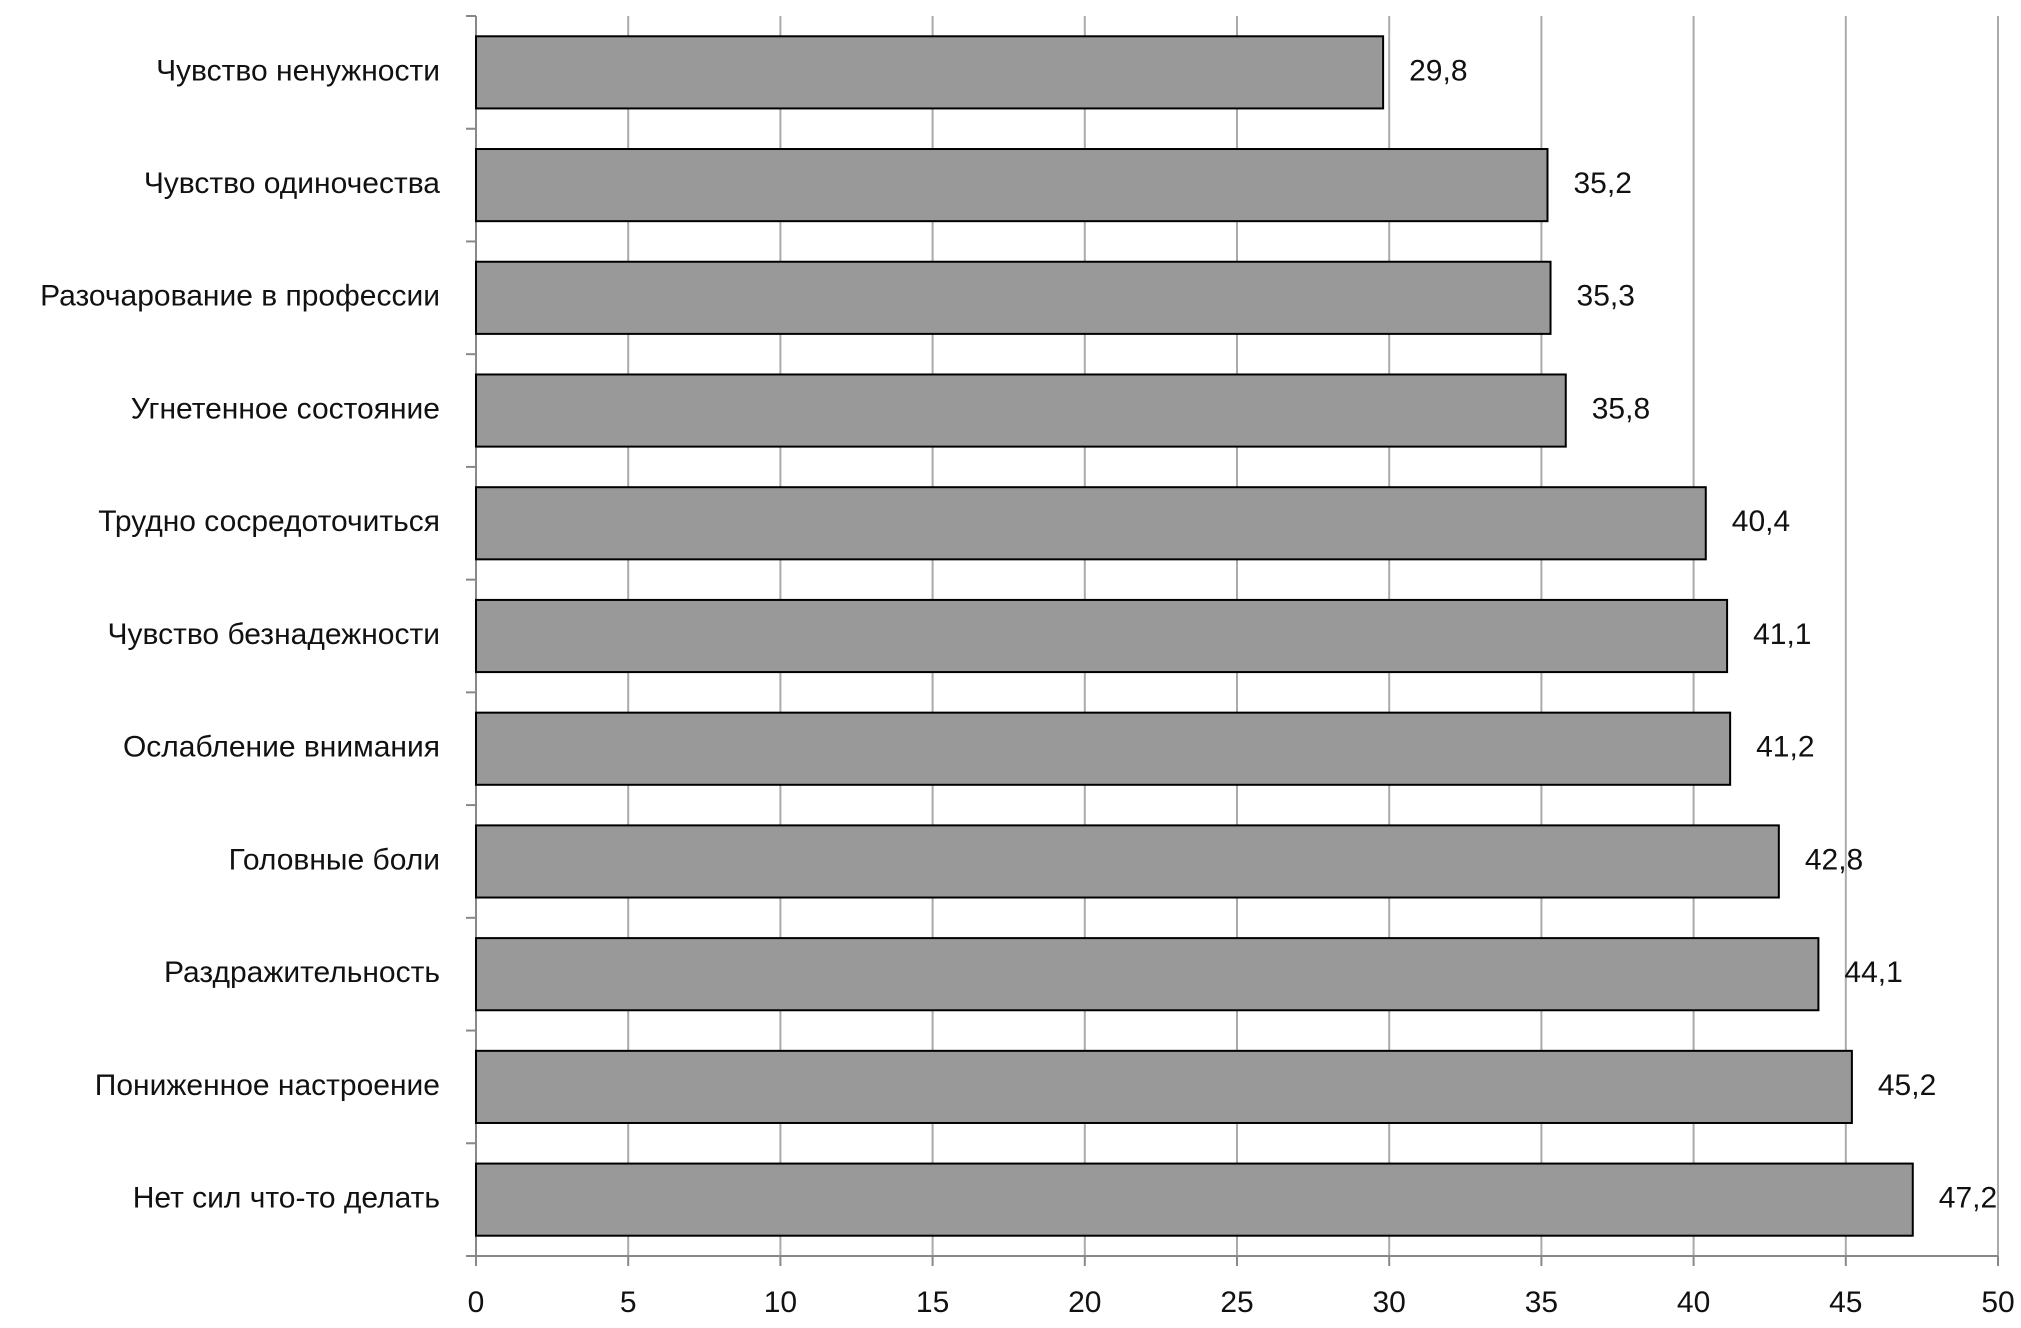  What do you see at coordinates (1236, 1302) in the screenshot?
I see `x-tick-label: 25` at bounding box center [1236, 1302].